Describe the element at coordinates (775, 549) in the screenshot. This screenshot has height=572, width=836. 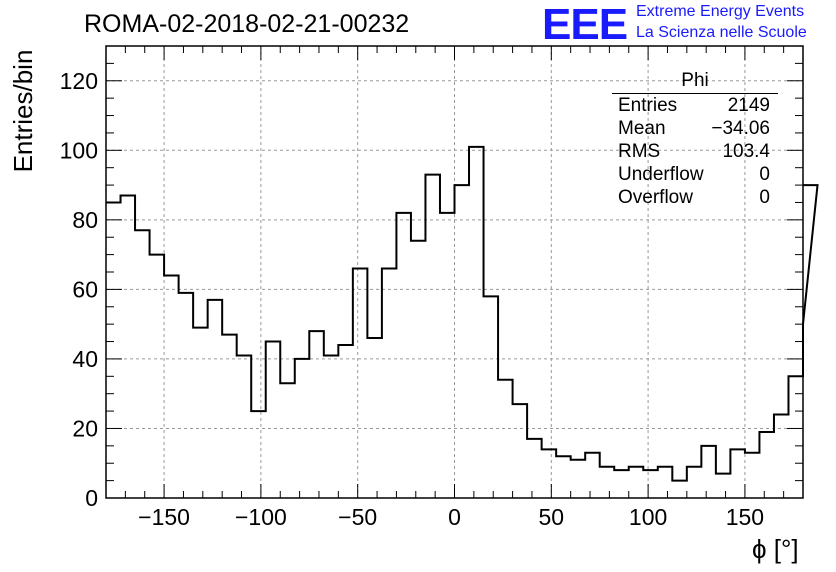
I see `x-axis-label: ϕ [°]` at that location.